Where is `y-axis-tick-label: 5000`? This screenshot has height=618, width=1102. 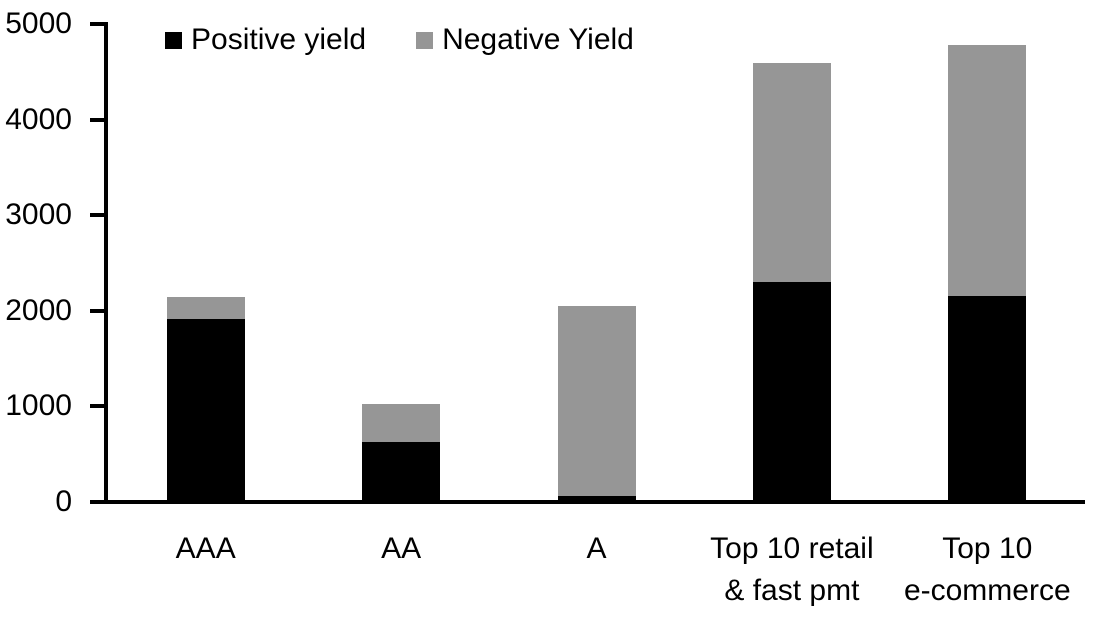
y-axis-tick-label: 5000 is located at coordinates (38, 23).